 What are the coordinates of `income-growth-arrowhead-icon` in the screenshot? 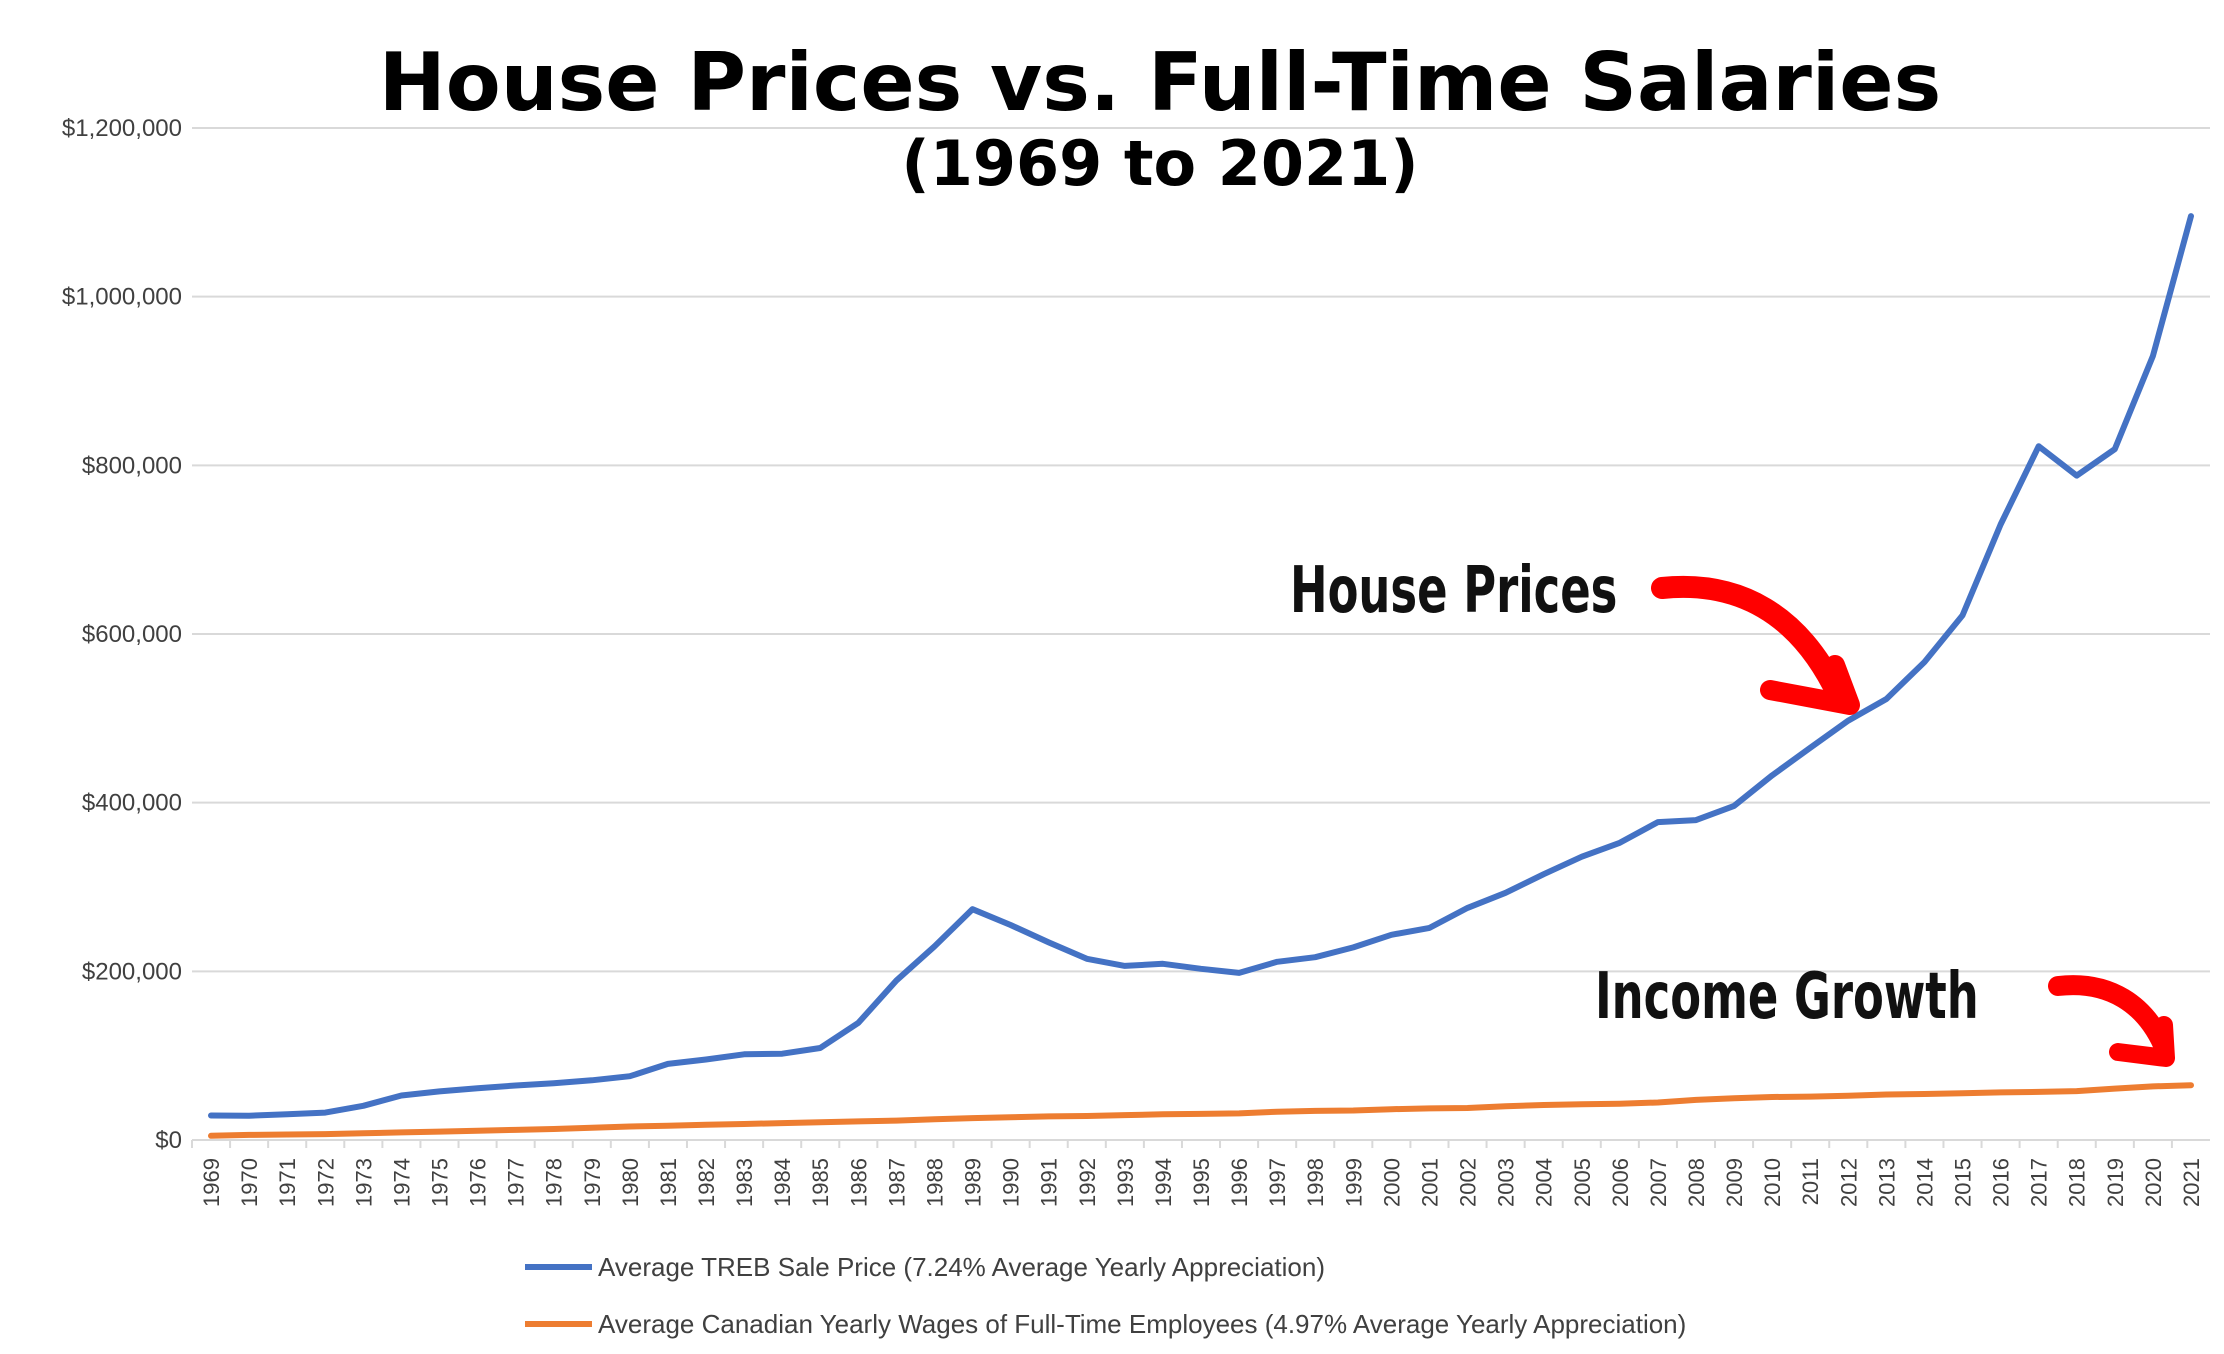 It's located at (2142, 1041).